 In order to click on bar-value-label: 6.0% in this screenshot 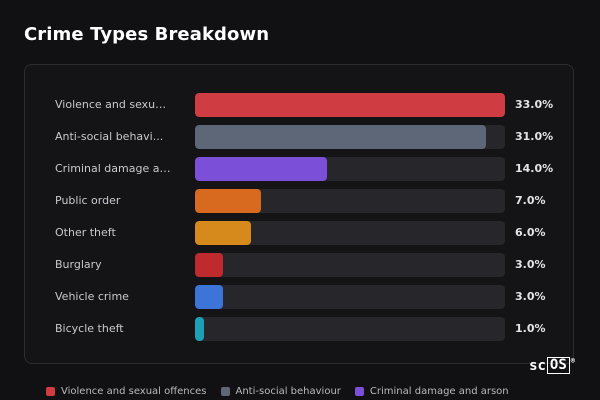, I will do `click(530, 232)`.